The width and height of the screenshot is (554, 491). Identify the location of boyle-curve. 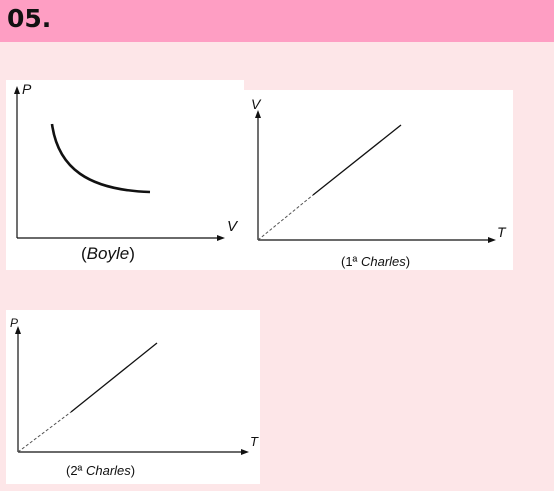
(100, 158).